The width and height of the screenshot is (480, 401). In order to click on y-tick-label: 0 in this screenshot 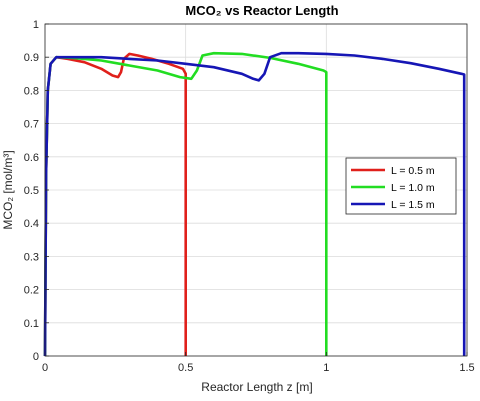, I will do `click(36, 357)`.